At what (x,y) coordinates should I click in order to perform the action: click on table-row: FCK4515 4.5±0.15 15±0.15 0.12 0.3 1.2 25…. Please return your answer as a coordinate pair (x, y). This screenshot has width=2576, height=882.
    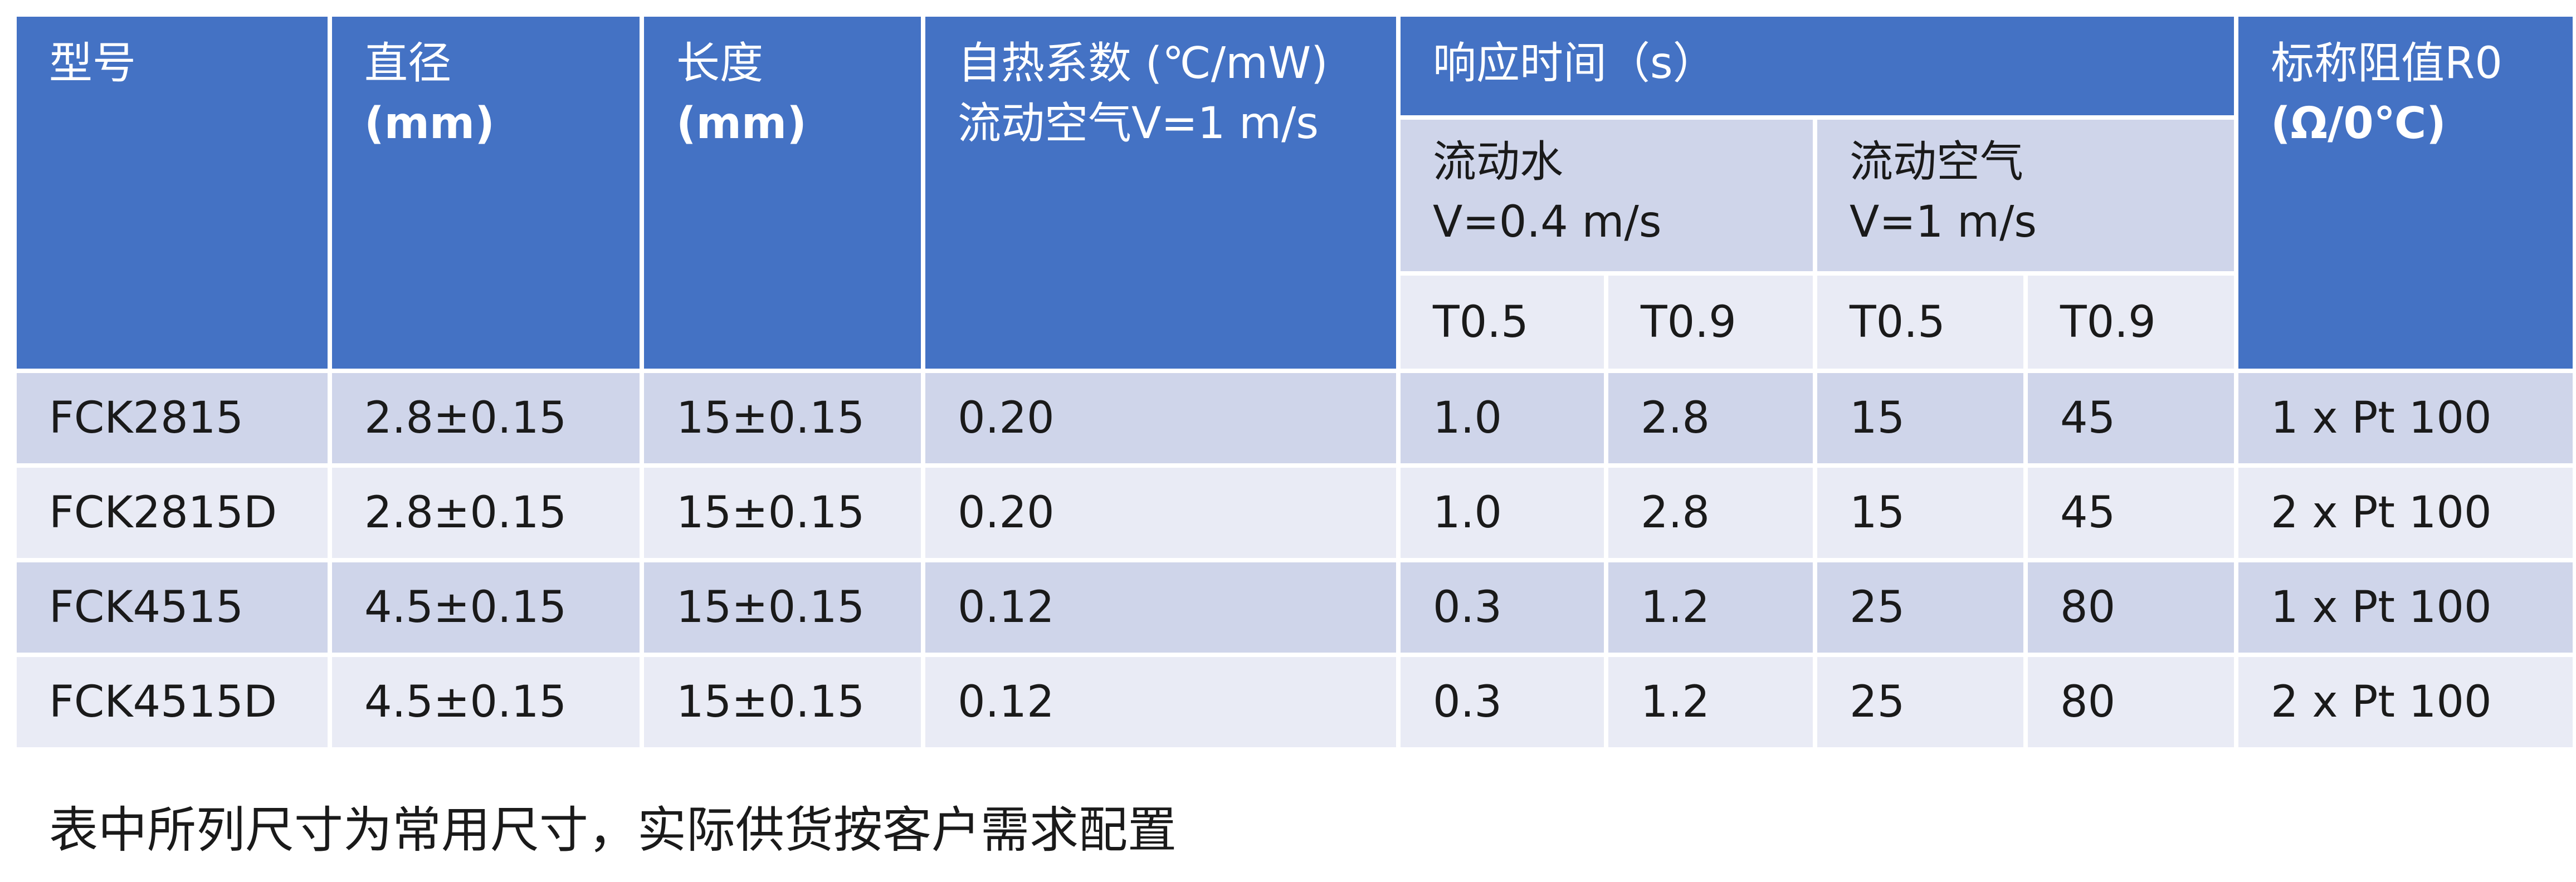
    Looking at the image, I should click on (1296, 609).